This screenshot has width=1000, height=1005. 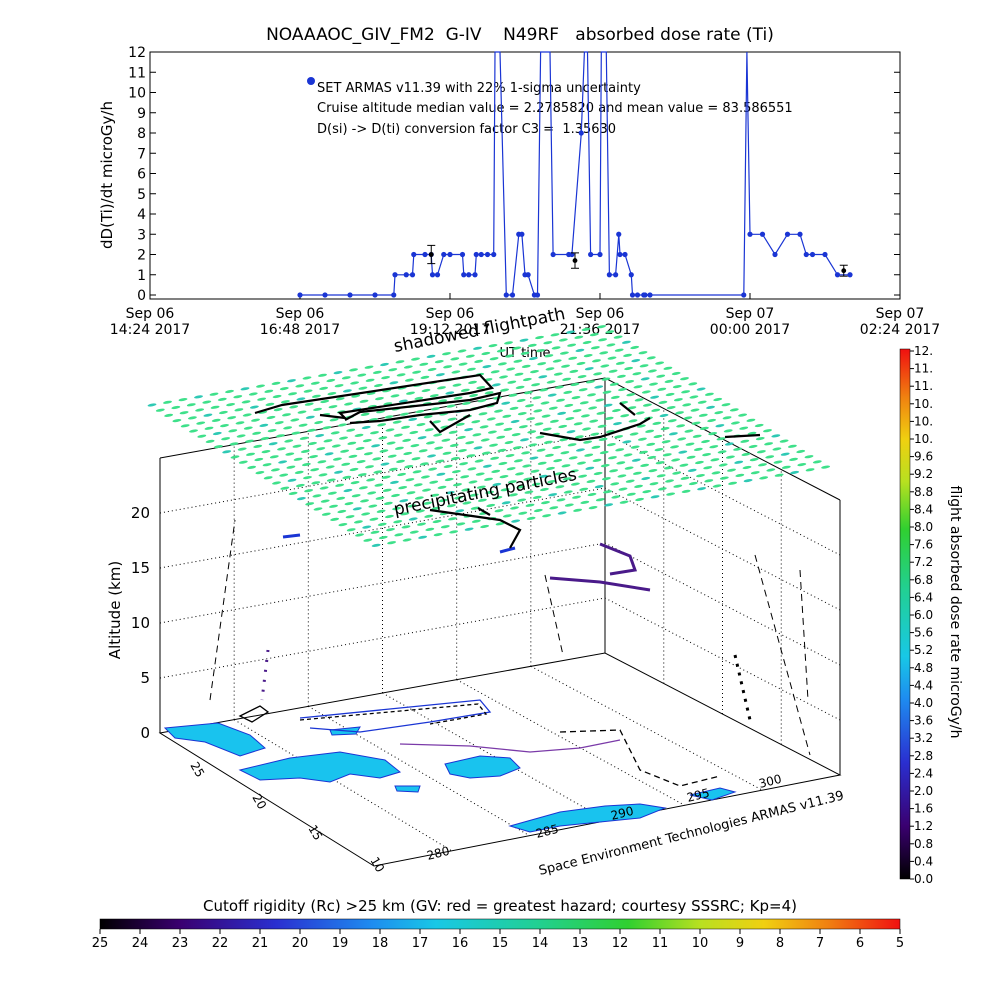 I want to click on y-tick-label: 4, so click(x=141, y=215).